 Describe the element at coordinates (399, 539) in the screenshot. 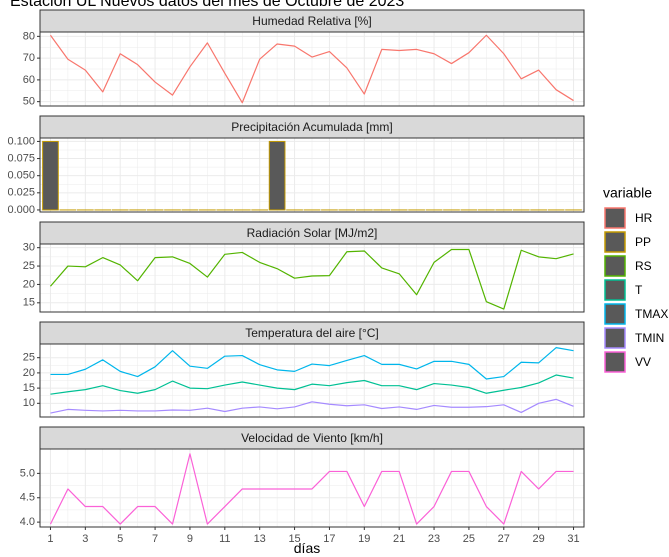

I see `x-tick-label: 21` at that location.